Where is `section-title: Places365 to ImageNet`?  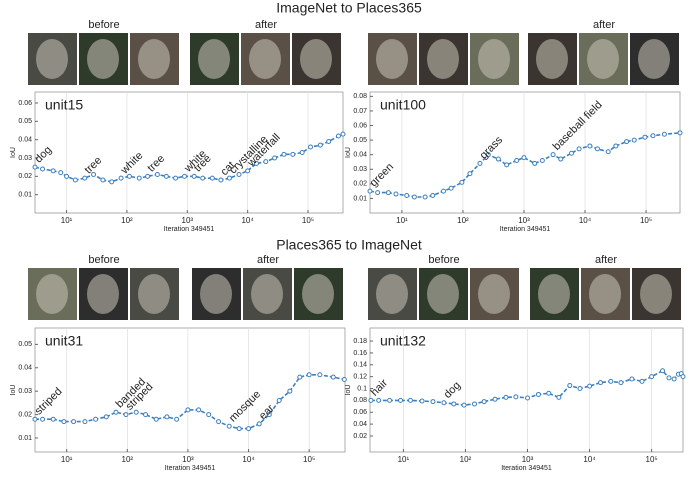 section-title: Places365 to ImageNet is located at coordinates (349, 245).